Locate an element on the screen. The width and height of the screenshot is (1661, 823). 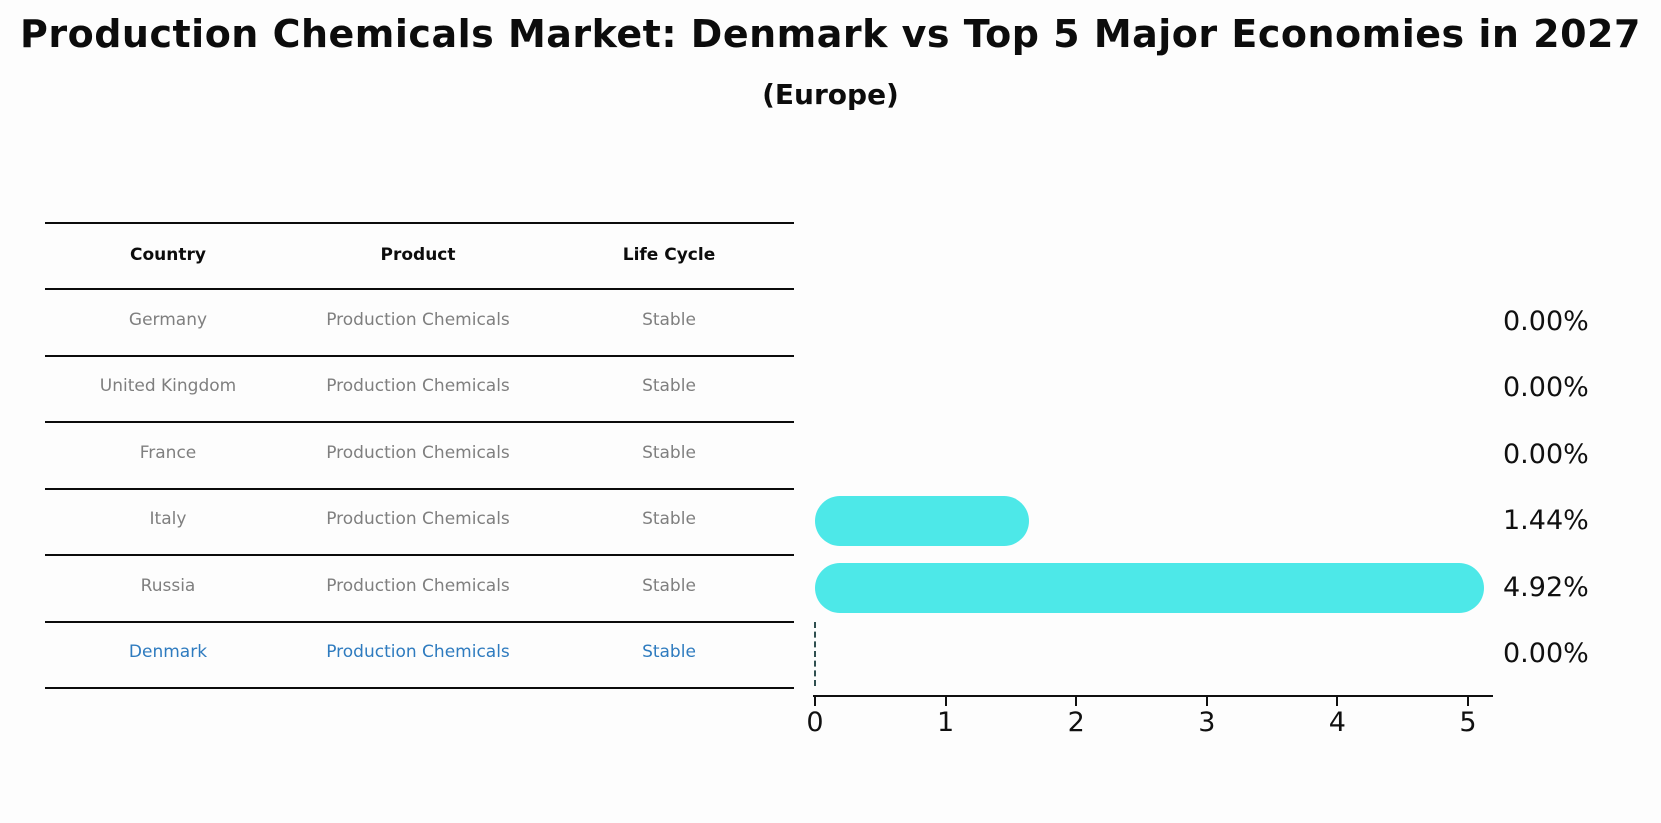
bar-russia is located at coordinates (1149, 587).